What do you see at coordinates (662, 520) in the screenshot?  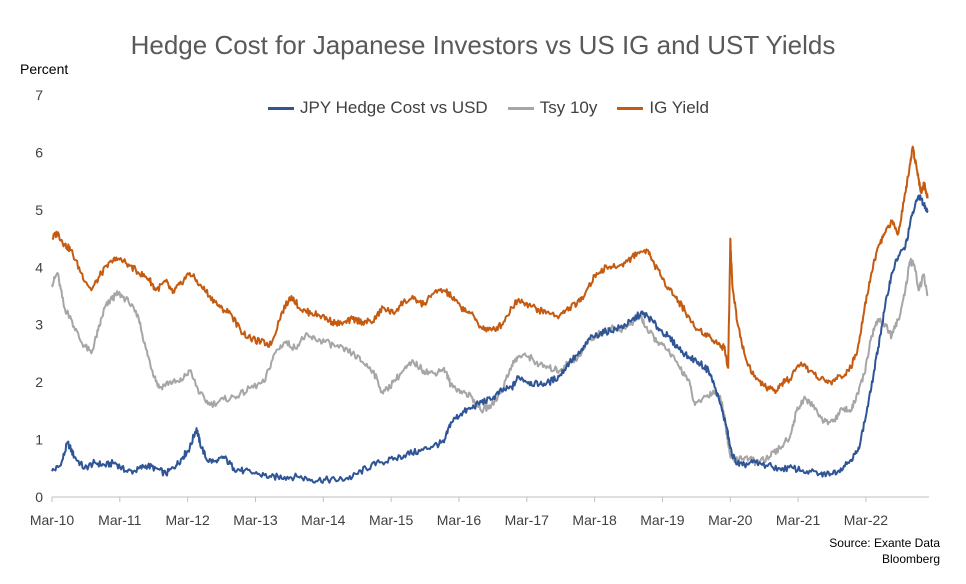 I see `x-tick-label: Mar-19` at bounding box center [662, 520].